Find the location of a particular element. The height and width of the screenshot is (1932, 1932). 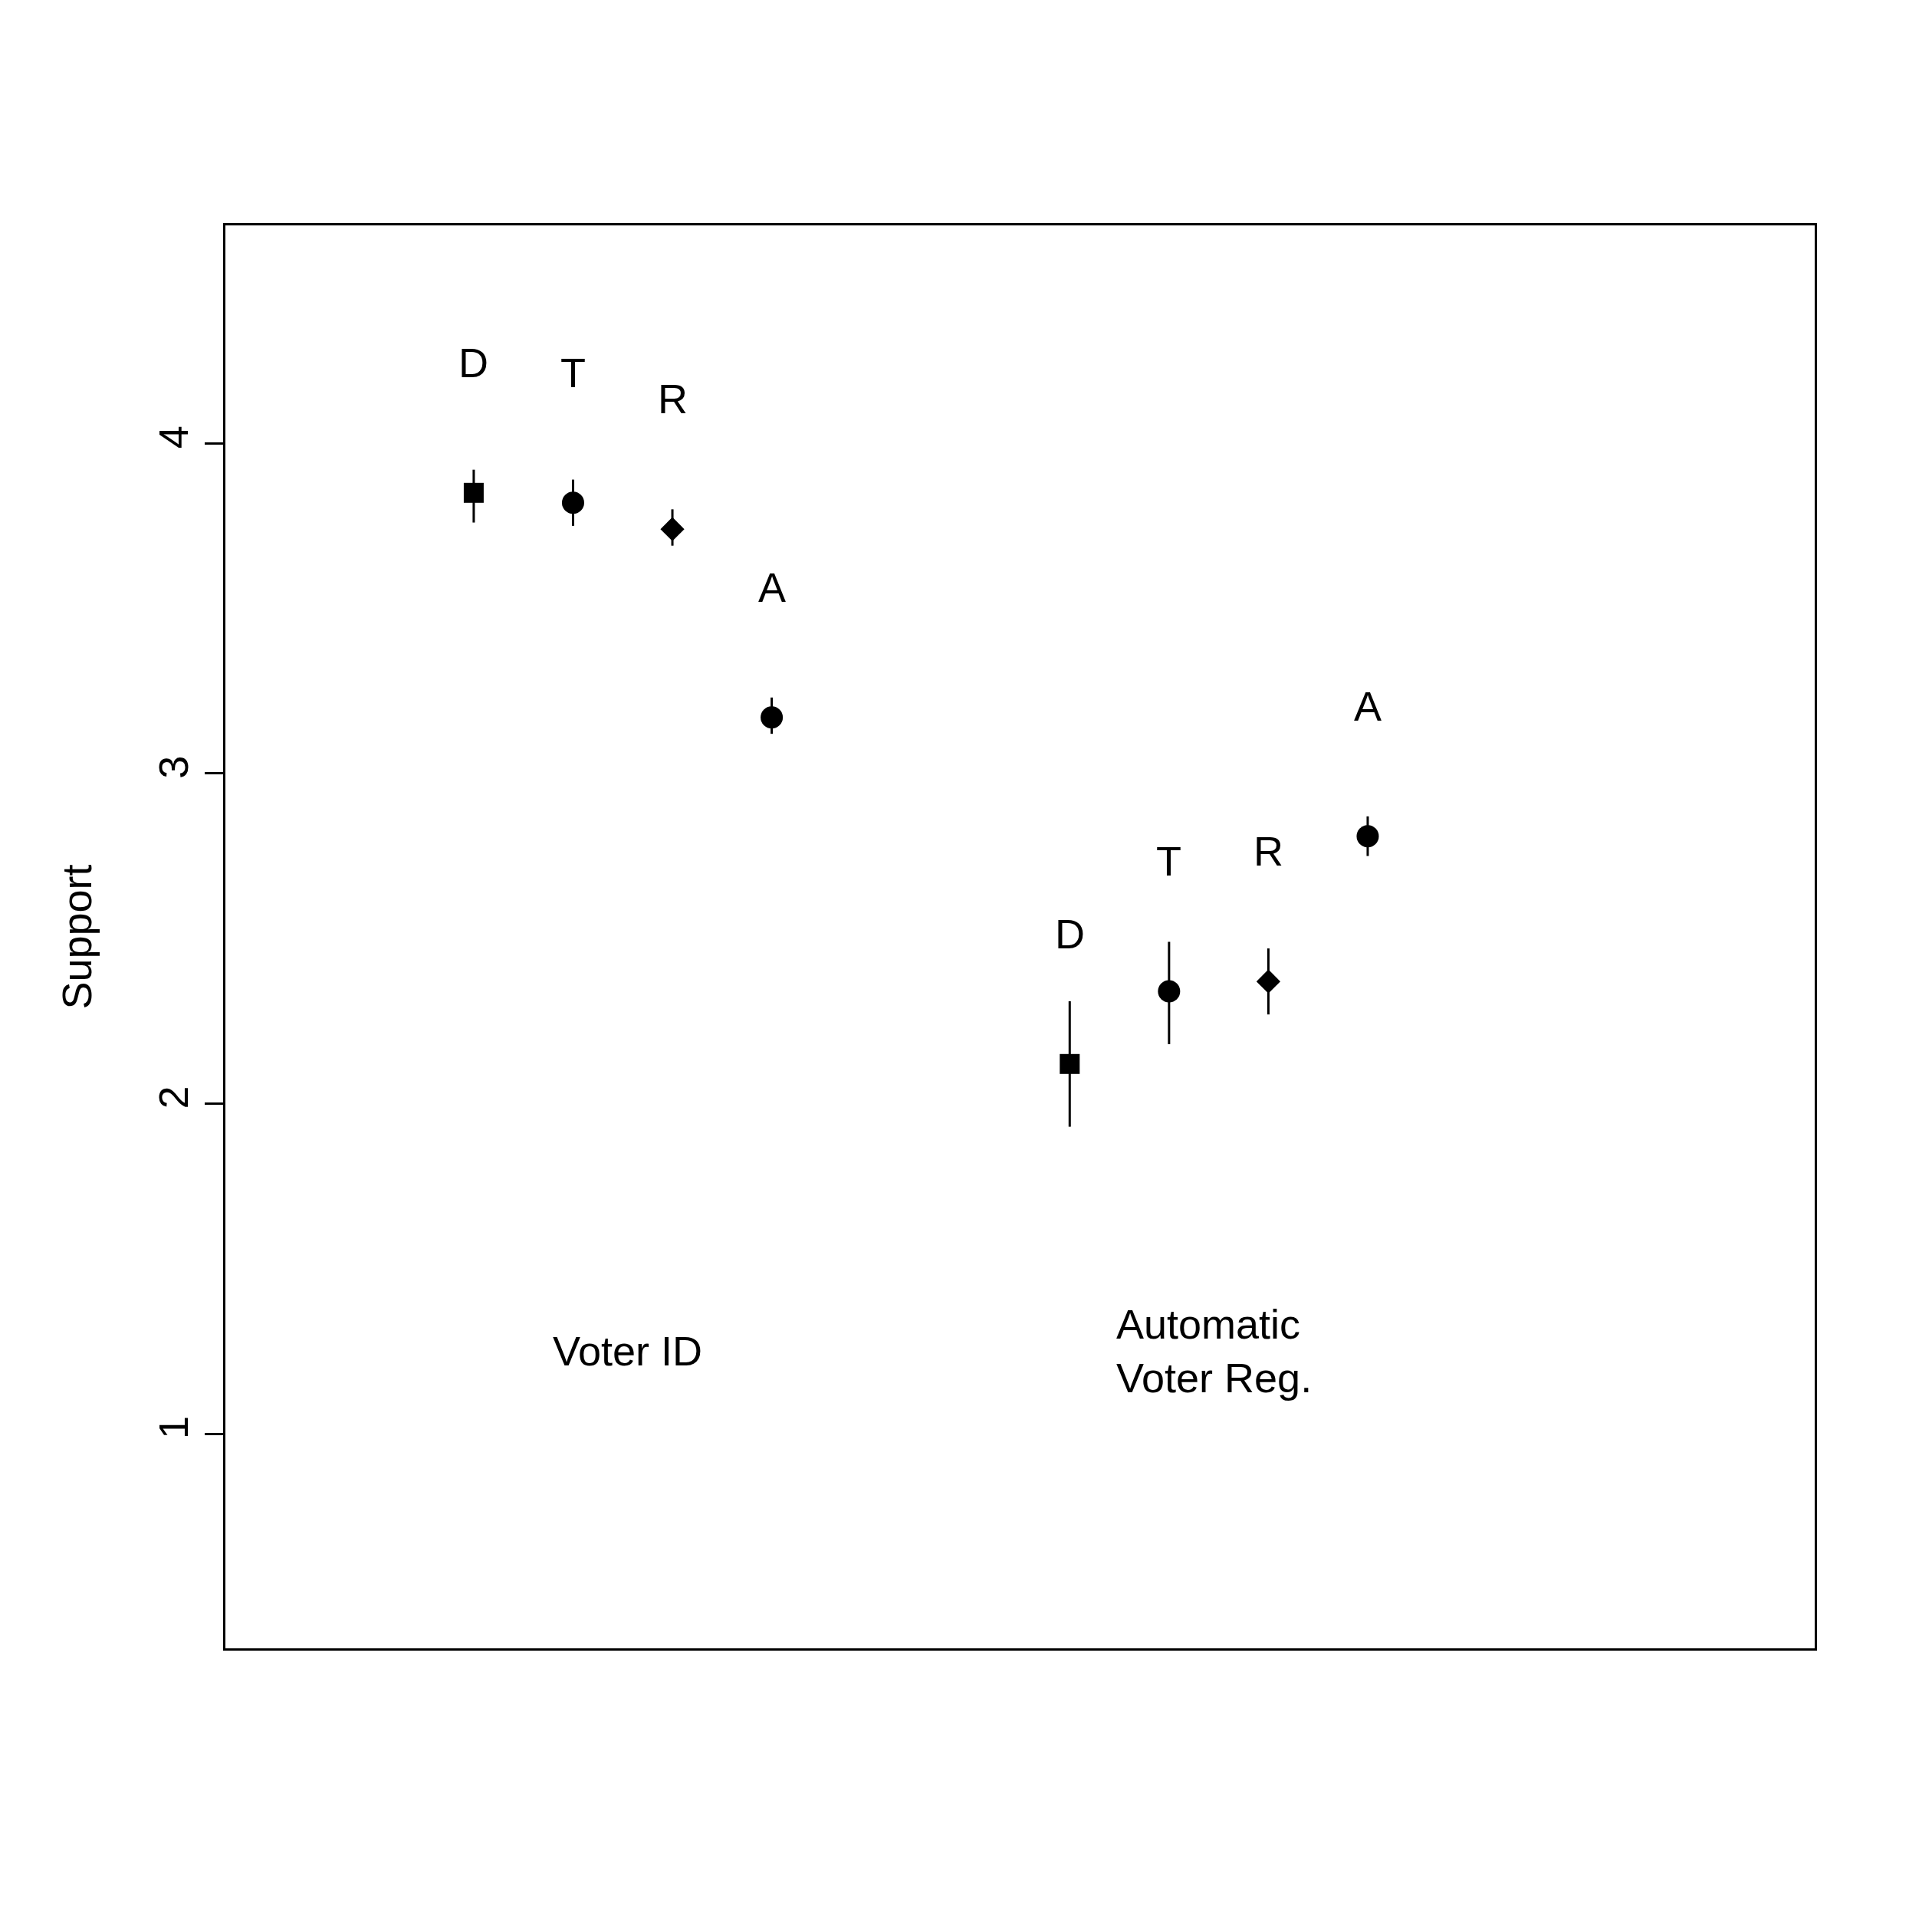

y-tick-label: 3 is located at coordinates (174, 767).